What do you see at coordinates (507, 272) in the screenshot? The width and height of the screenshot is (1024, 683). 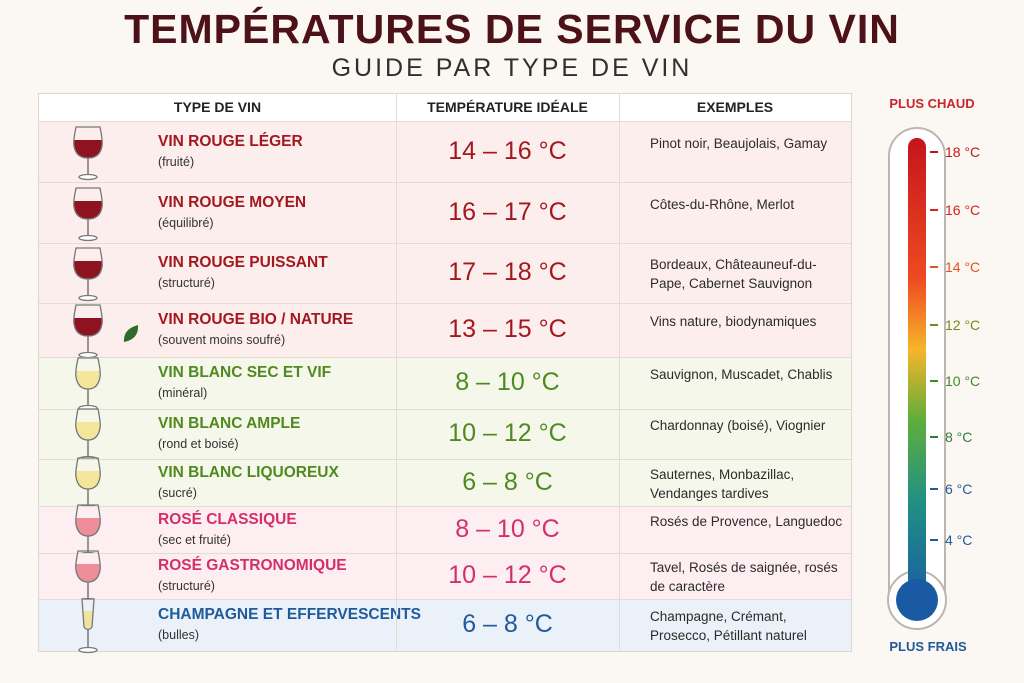 I see `temperature: 17 – 18 °C` at bounding box center [507, 272].